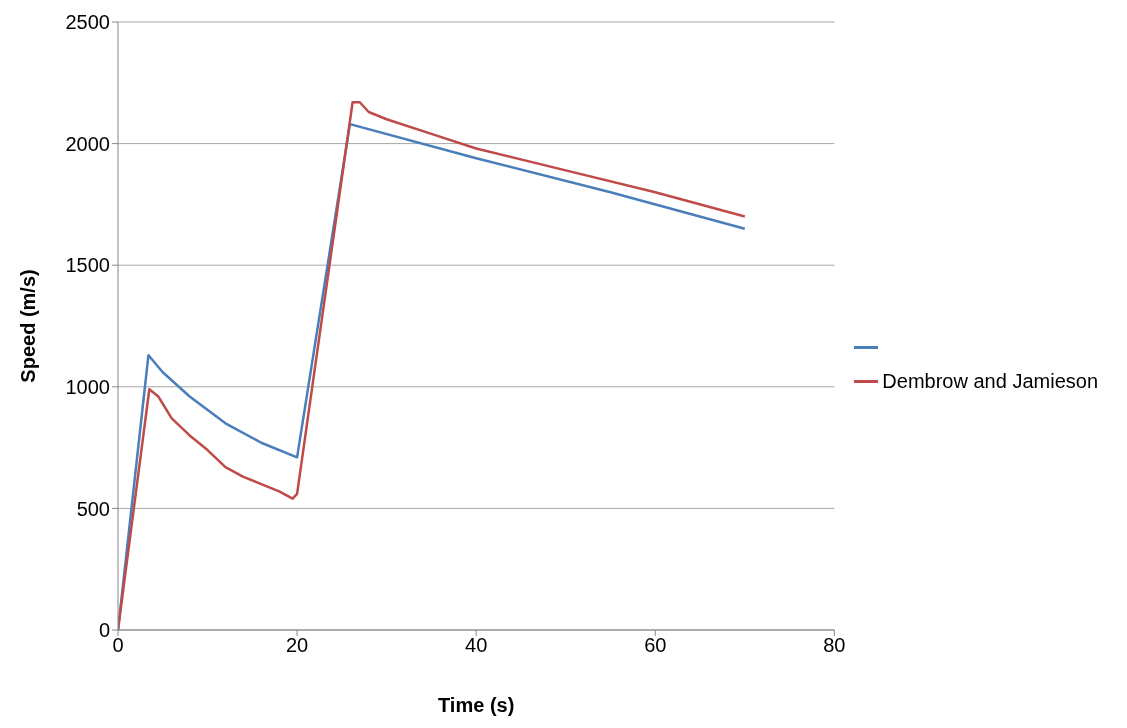 Image resolution: width=1127 pixels, height=728 pixels. What do you see at coordinates (297, 645) in the screenshot?
I see `x-tick-label: 20` at bounding box center [297, 645].